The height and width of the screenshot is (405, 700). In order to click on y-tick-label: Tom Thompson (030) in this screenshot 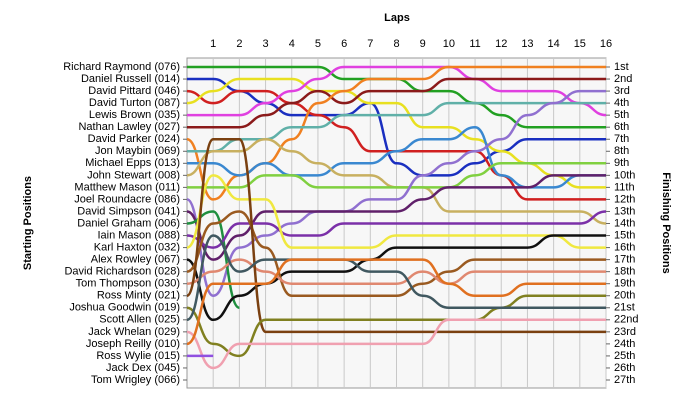, I will do `click(128, 284)`.